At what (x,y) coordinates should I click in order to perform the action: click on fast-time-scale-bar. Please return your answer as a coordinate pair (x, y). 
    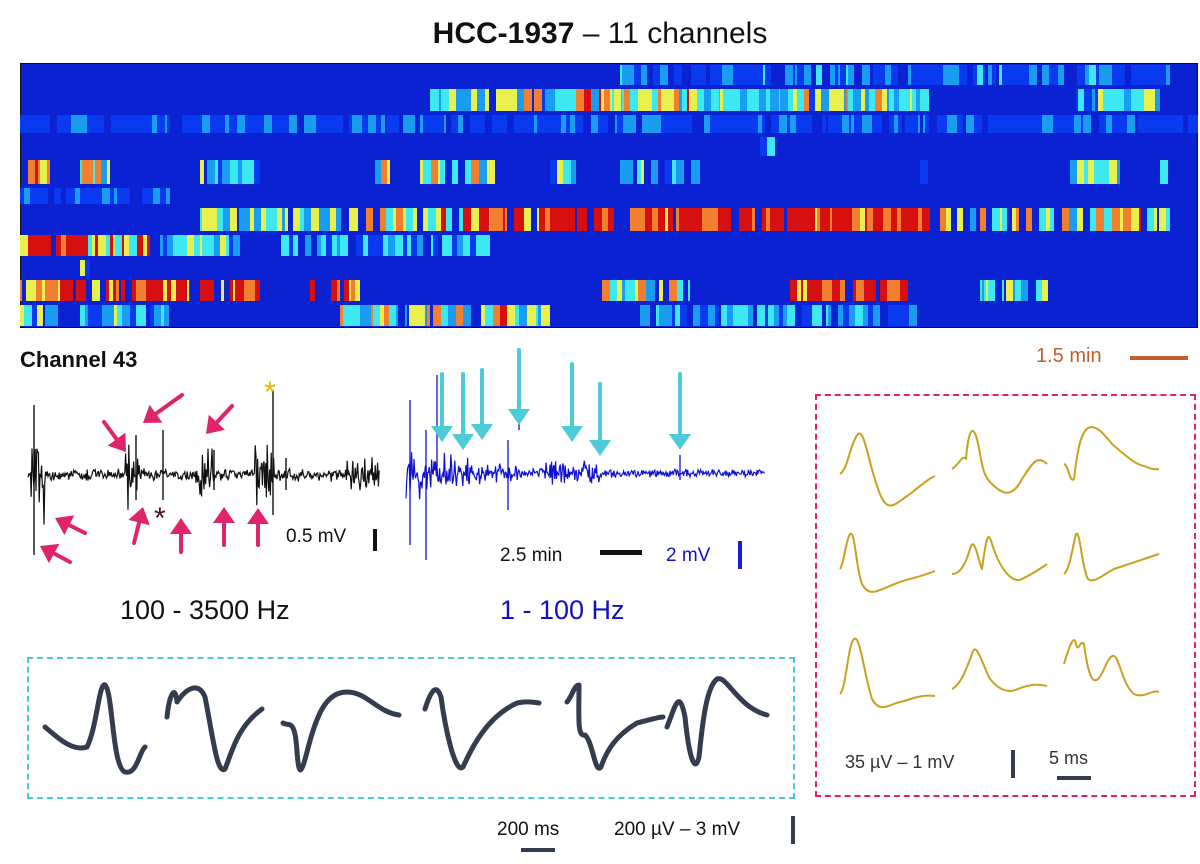
    Looking at the image, I should click on (1074, 778).